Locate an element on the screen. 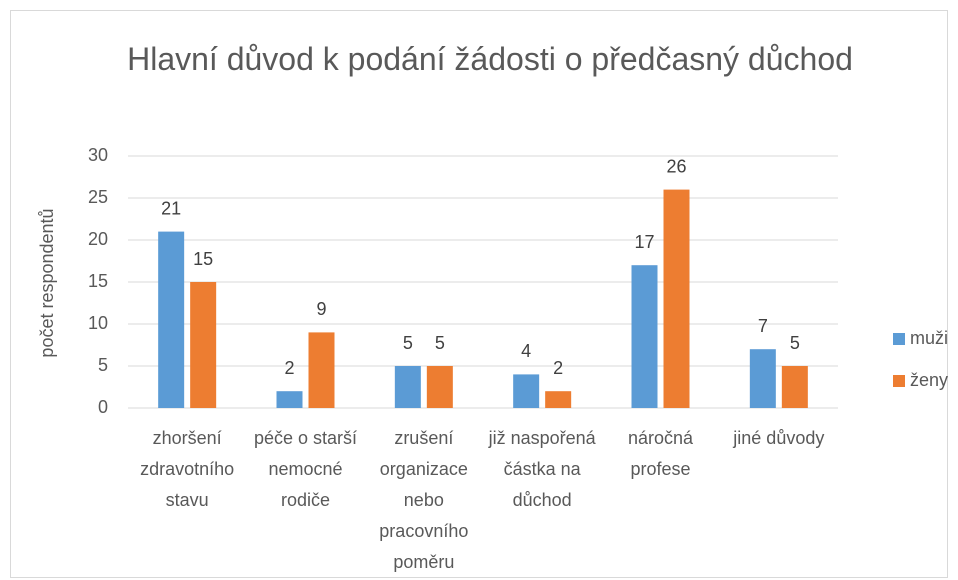 This screenshot has height=580, width=958. y-axis-label: počet respondentů is located at coordinates (47, 282).